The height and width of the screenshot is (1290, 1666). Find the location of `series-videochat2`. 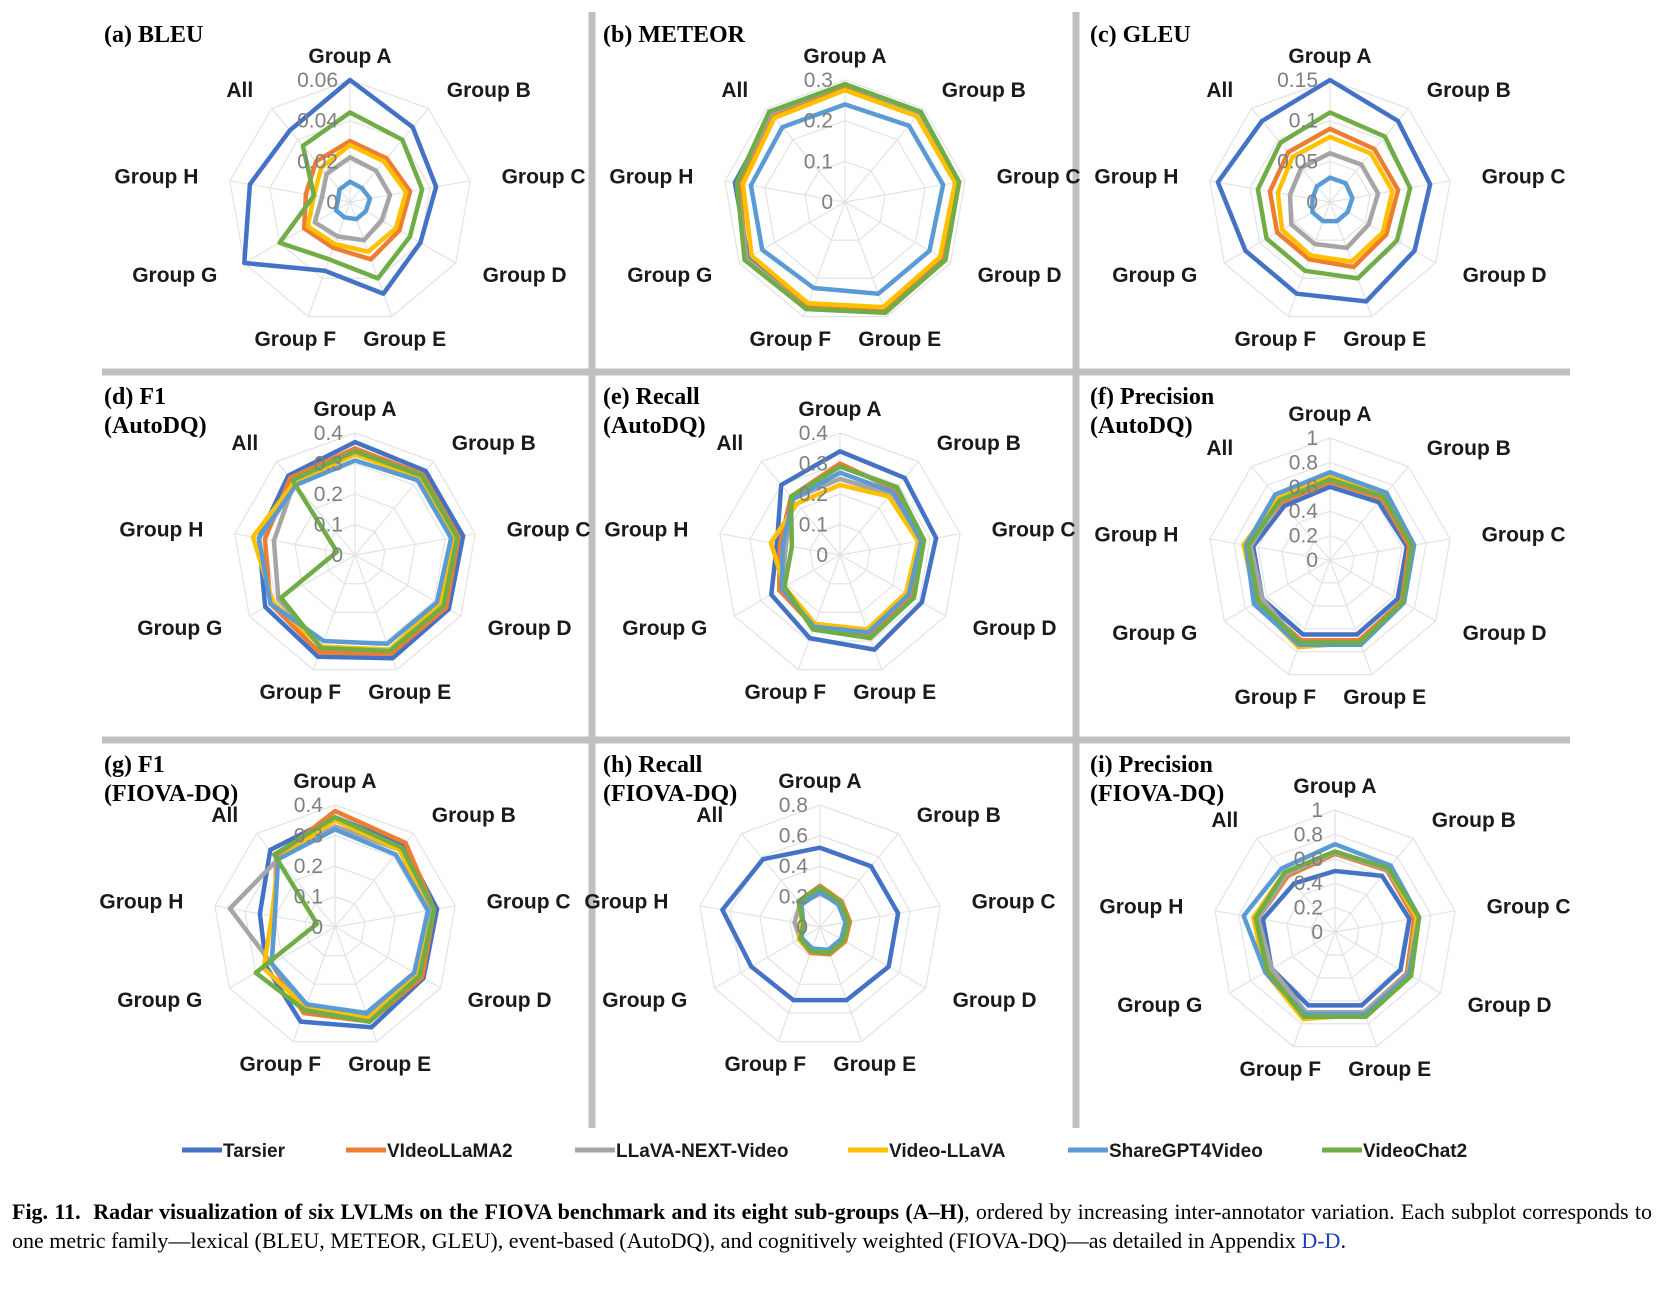

series-videochat2 is located at coordinates (1337, 934).